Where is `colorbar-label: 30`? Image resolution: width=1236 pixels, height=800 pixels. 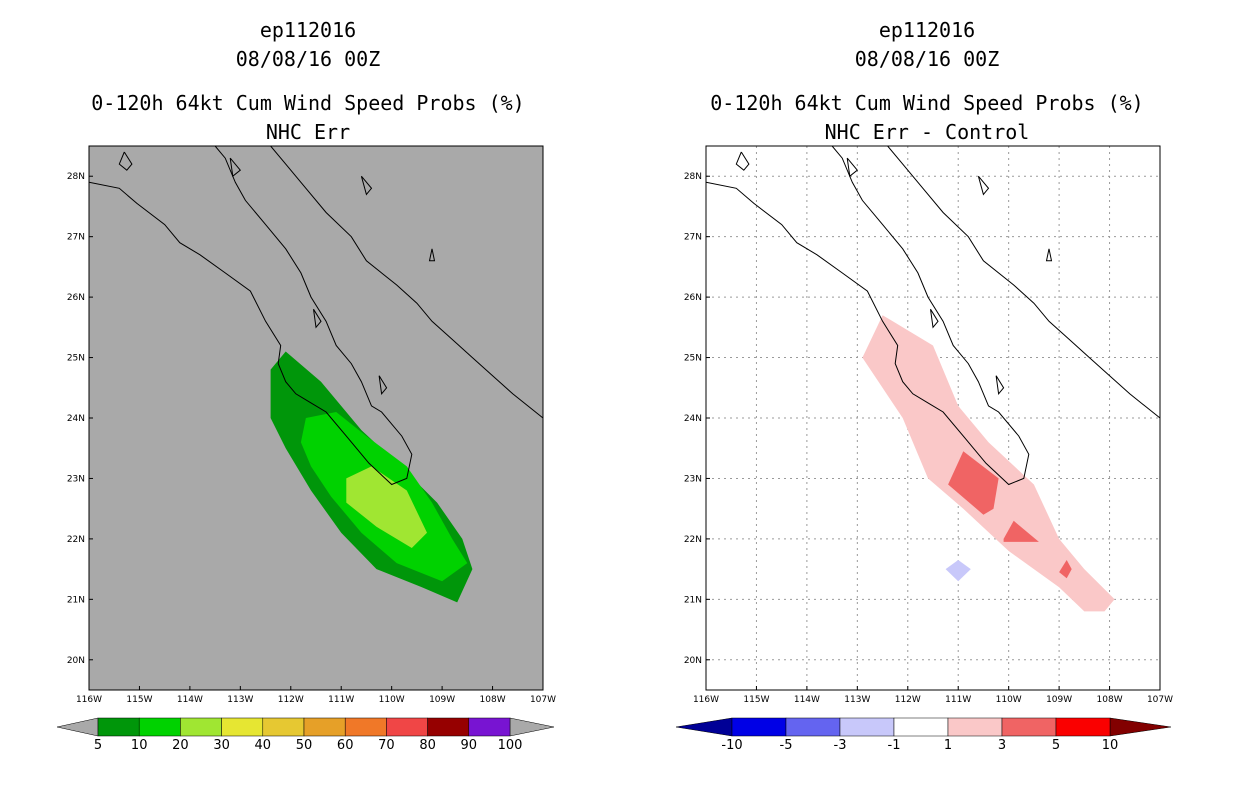
colorbar-label: 30 is located at coordinates (221, 745).